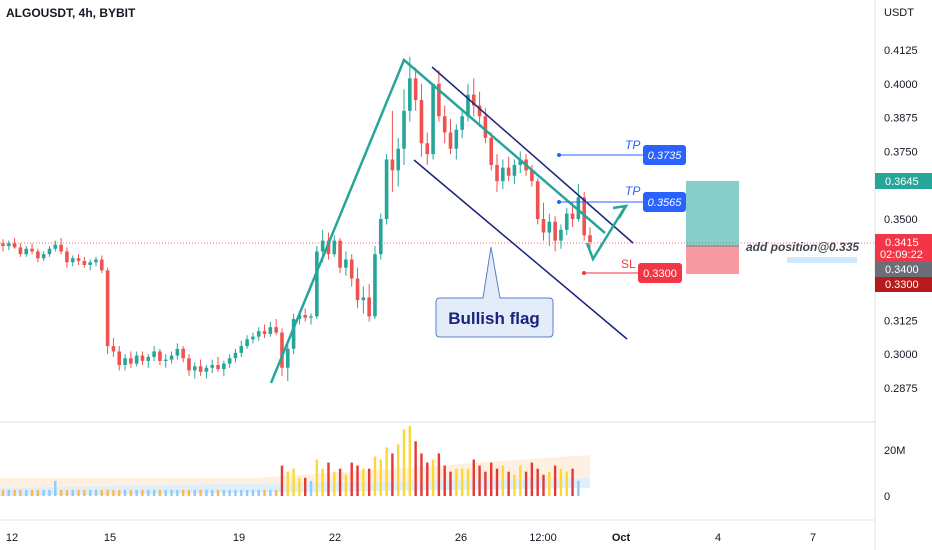 The width and height of the screenshot is (932, 550). I want to click on stop-zone, so click(712, 260).